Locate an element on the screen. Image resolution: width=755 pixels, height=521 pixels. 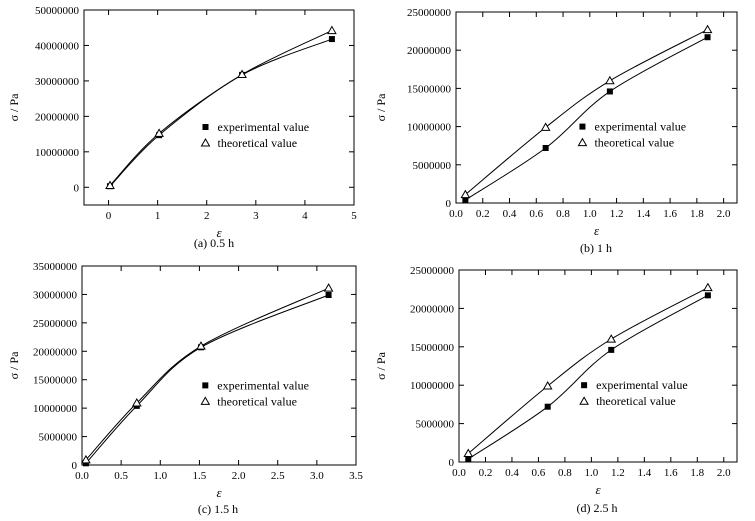
x-tick-label: 2 is located at coordinates (207, 216).